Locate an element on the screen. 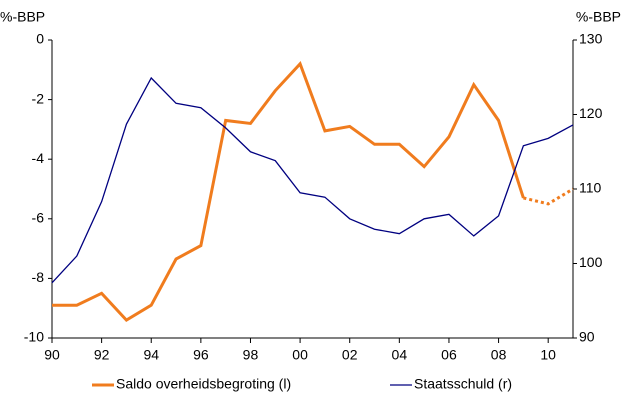 The height and width of the screenshot is (408, 621). x-tick-label: 08 is located at coordinates (499, 355).